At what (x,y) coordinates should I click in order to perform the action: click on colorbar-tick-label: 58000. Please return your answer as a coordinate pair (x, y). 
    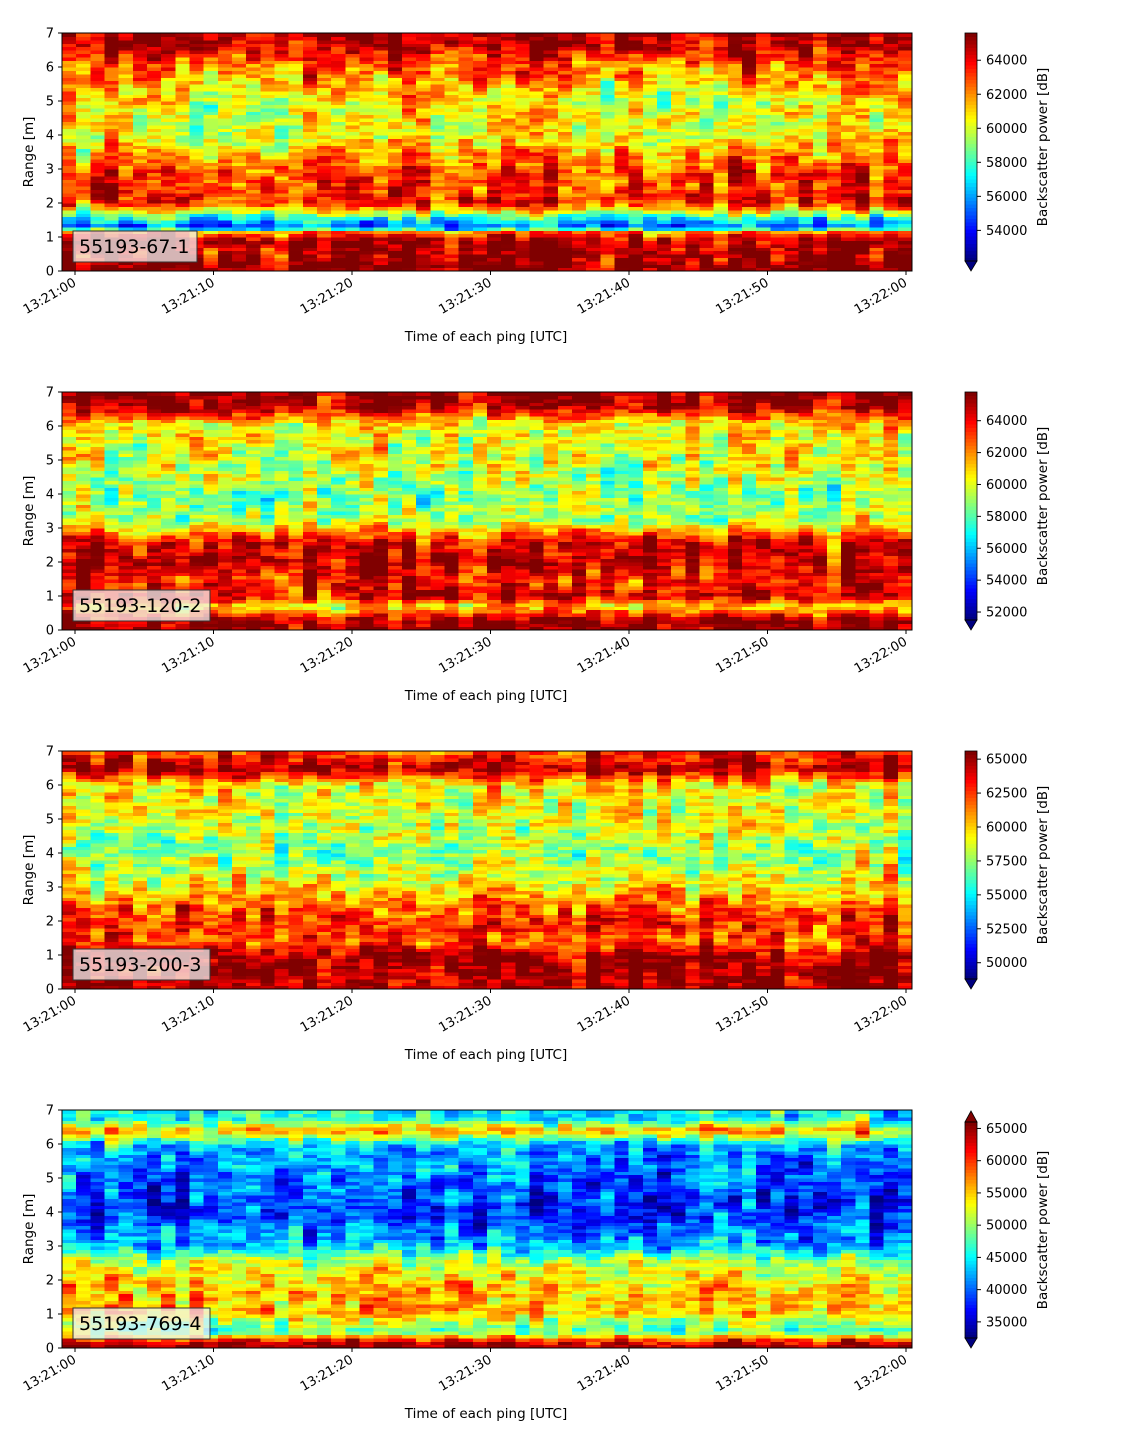
    Looking at the image, I should click on (1006, 517).